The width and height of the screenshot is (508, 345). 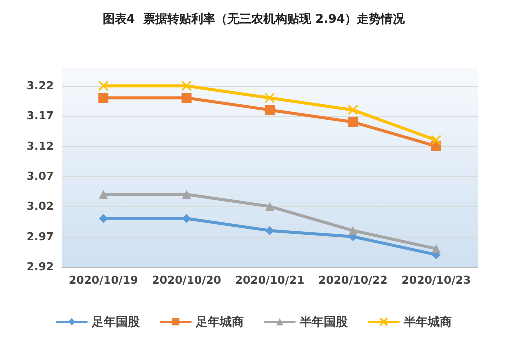 I want to click on x-tick-label: 2020/10/20, so click(x=187, y=280).